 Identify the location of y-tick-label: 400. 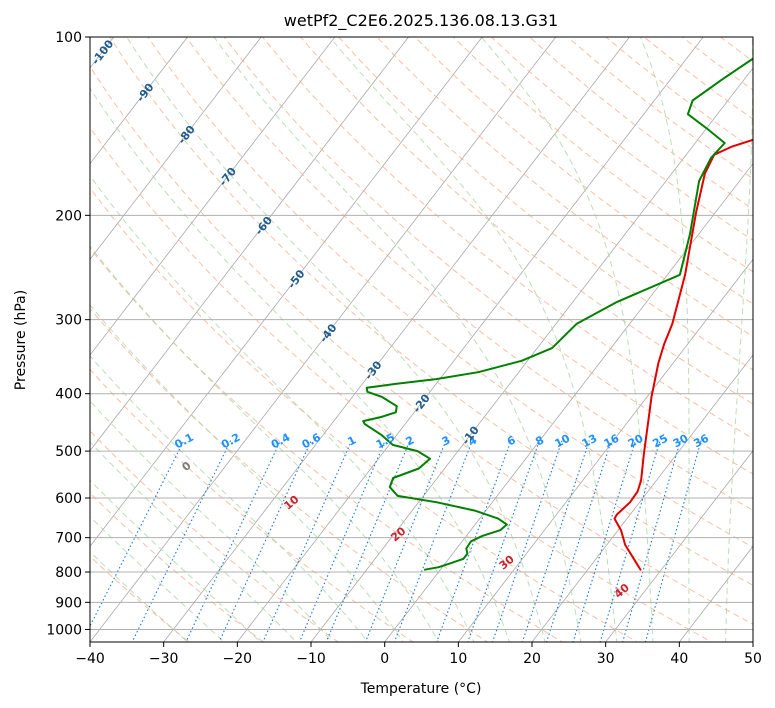
(68, 395).